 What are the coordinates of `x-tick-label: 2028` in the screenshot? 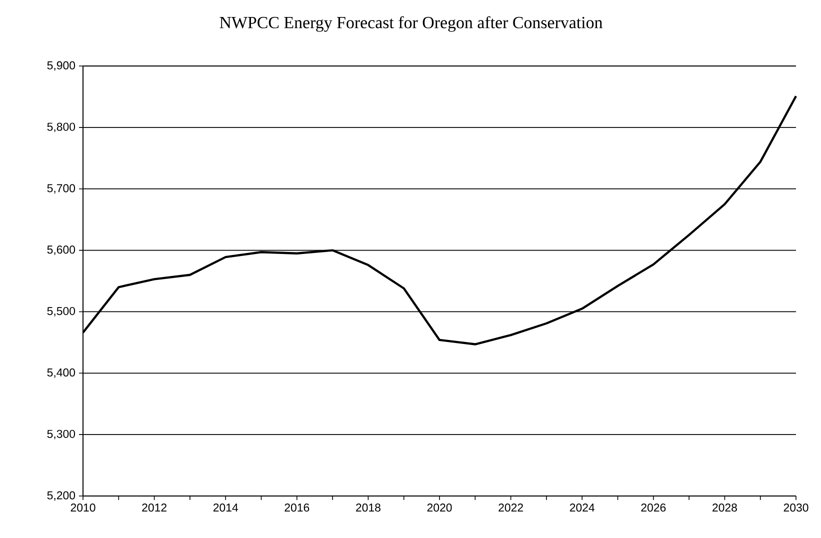 It's located at (724, 508).